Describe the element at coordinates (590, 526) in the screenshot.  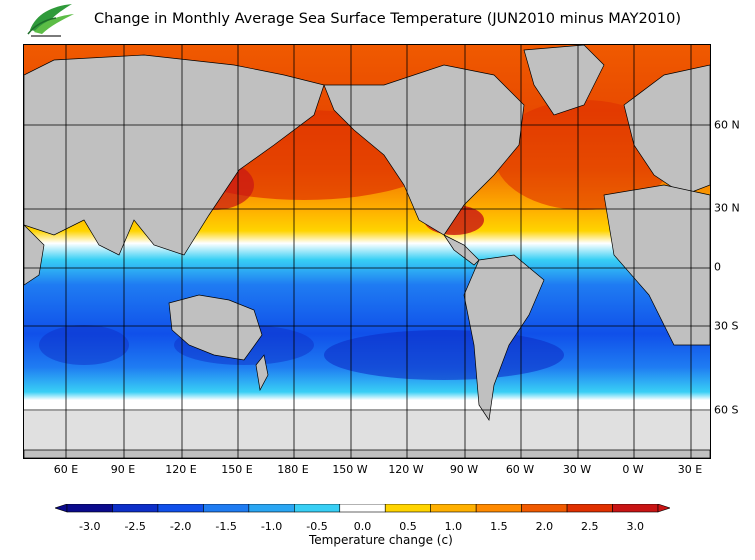
I see `colorbar-tick-label: 2.5` at that location.